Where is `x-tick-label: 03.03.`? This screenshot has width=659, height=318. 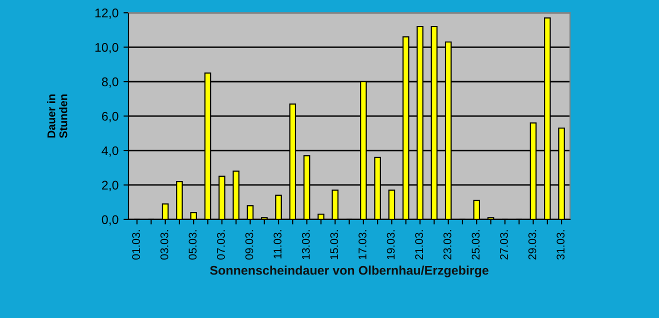
x-tick-label: 03.03. is located at coordinates (164, 245).